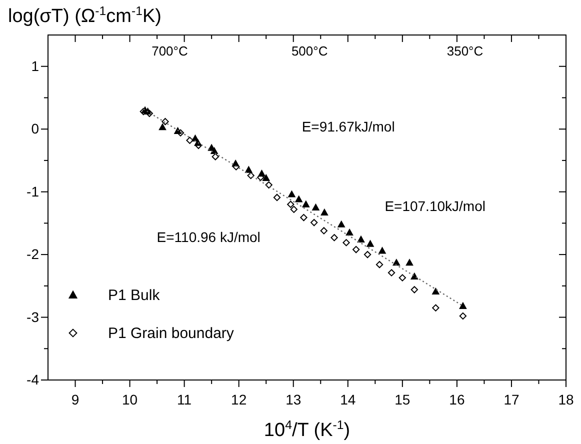  What do you see at coordinates (294, 399) in the screenshot?
I see `x-tick-label: 13` at bounding box center [294, 399].